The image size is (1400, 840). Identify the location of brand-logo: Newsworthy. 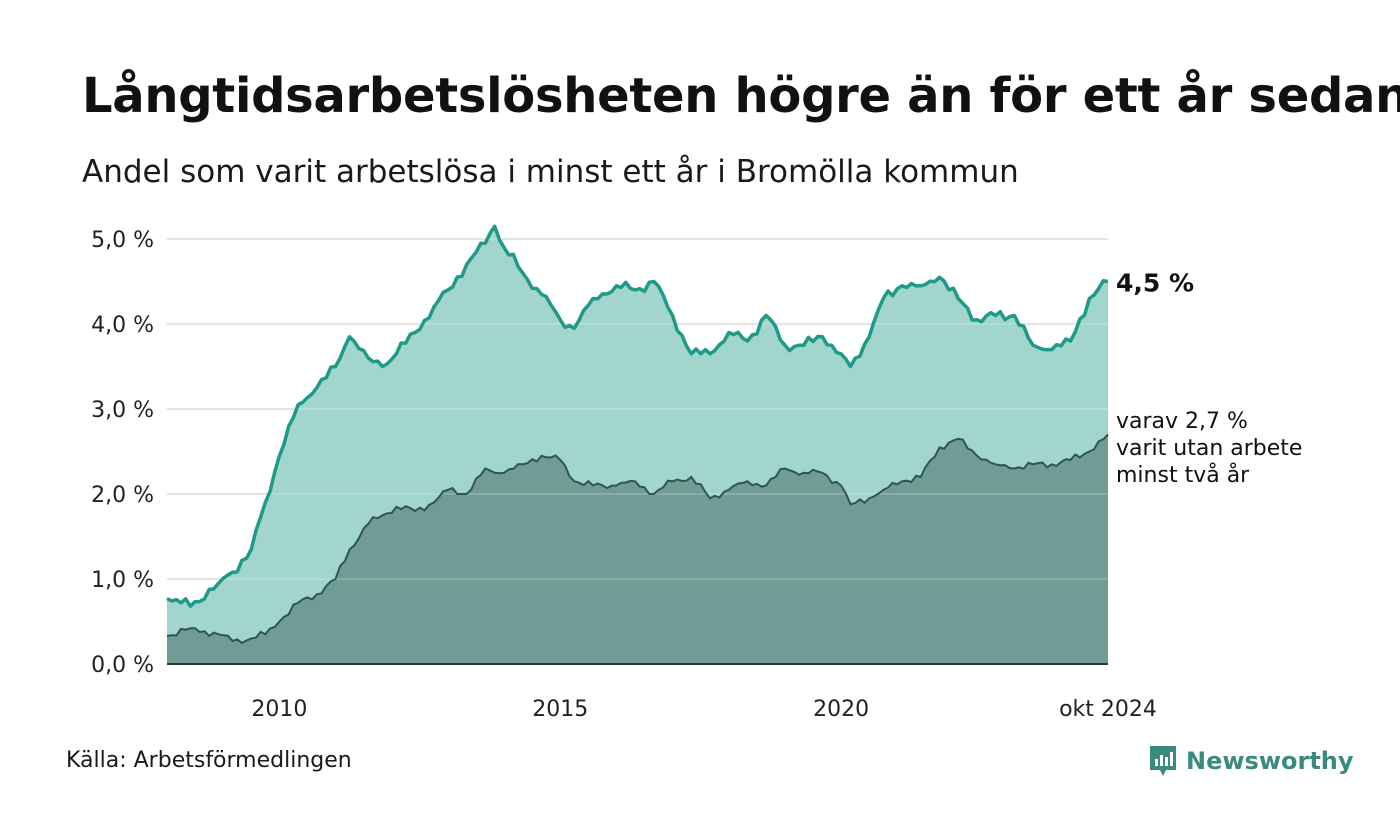
(1251, 761).